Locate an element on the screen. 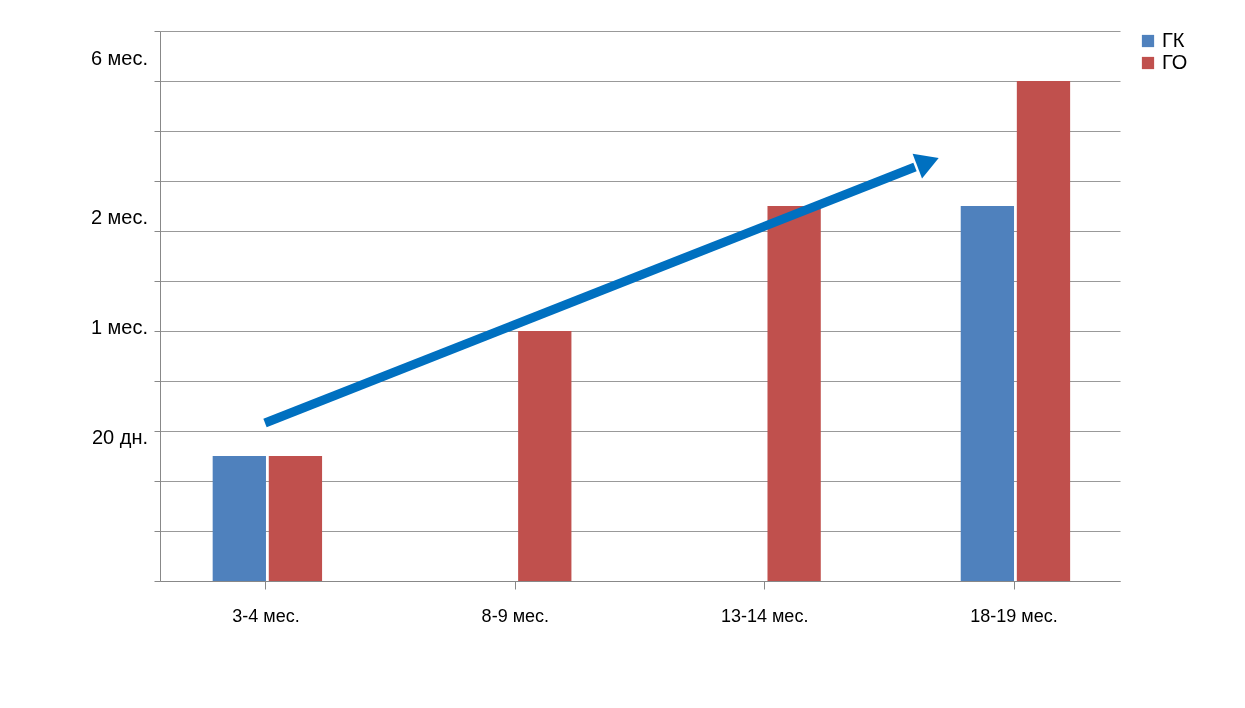 Image resolution: width=1245 pixels, height=708 pixels. x-tick-label: 8-9 мес. is located at coordinates (515, 615).